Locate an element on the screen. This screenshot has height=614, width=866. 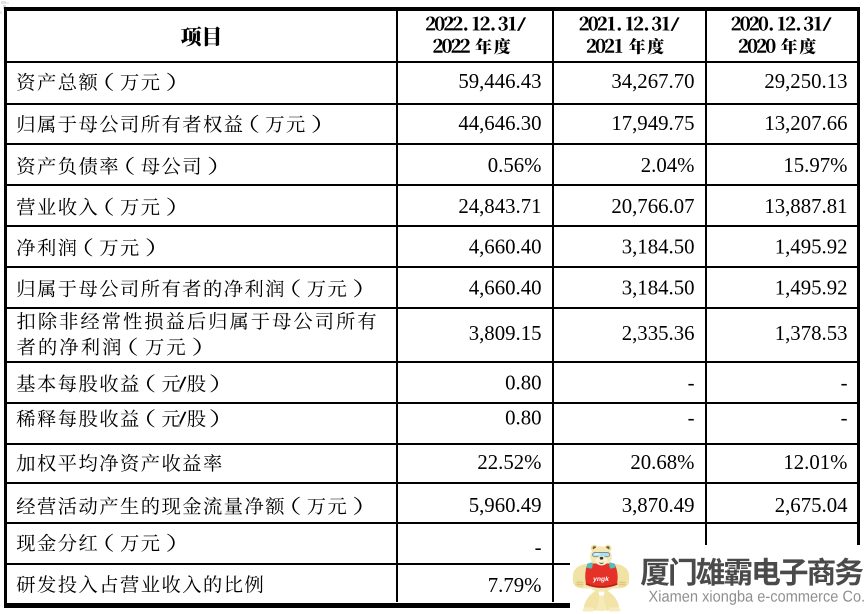
svg-text: 3,870.49 is located at coordinates (658, 505).